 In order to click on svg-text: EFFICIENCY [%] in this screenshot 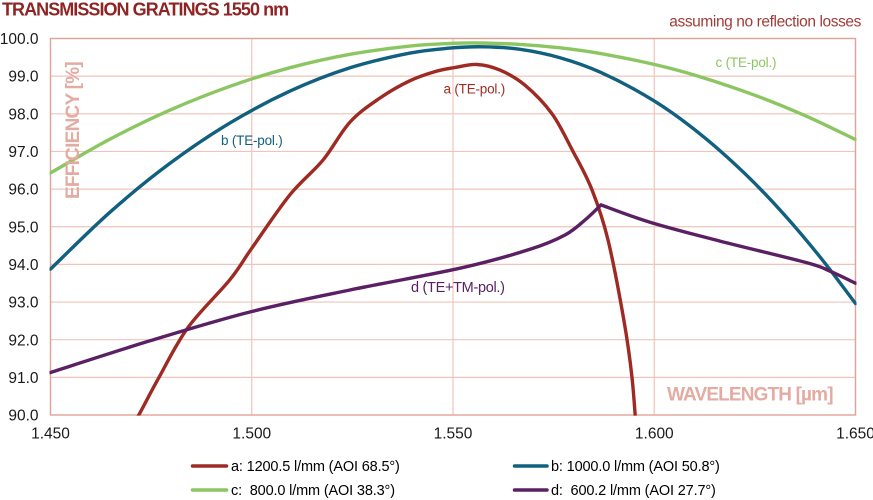, I will do `click(73, 130)`.